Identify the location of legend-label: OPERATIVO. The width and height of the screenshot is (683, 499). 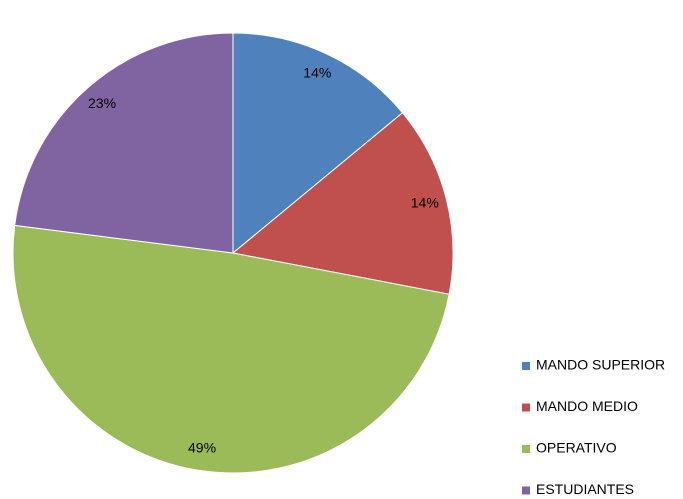
(576, 448).